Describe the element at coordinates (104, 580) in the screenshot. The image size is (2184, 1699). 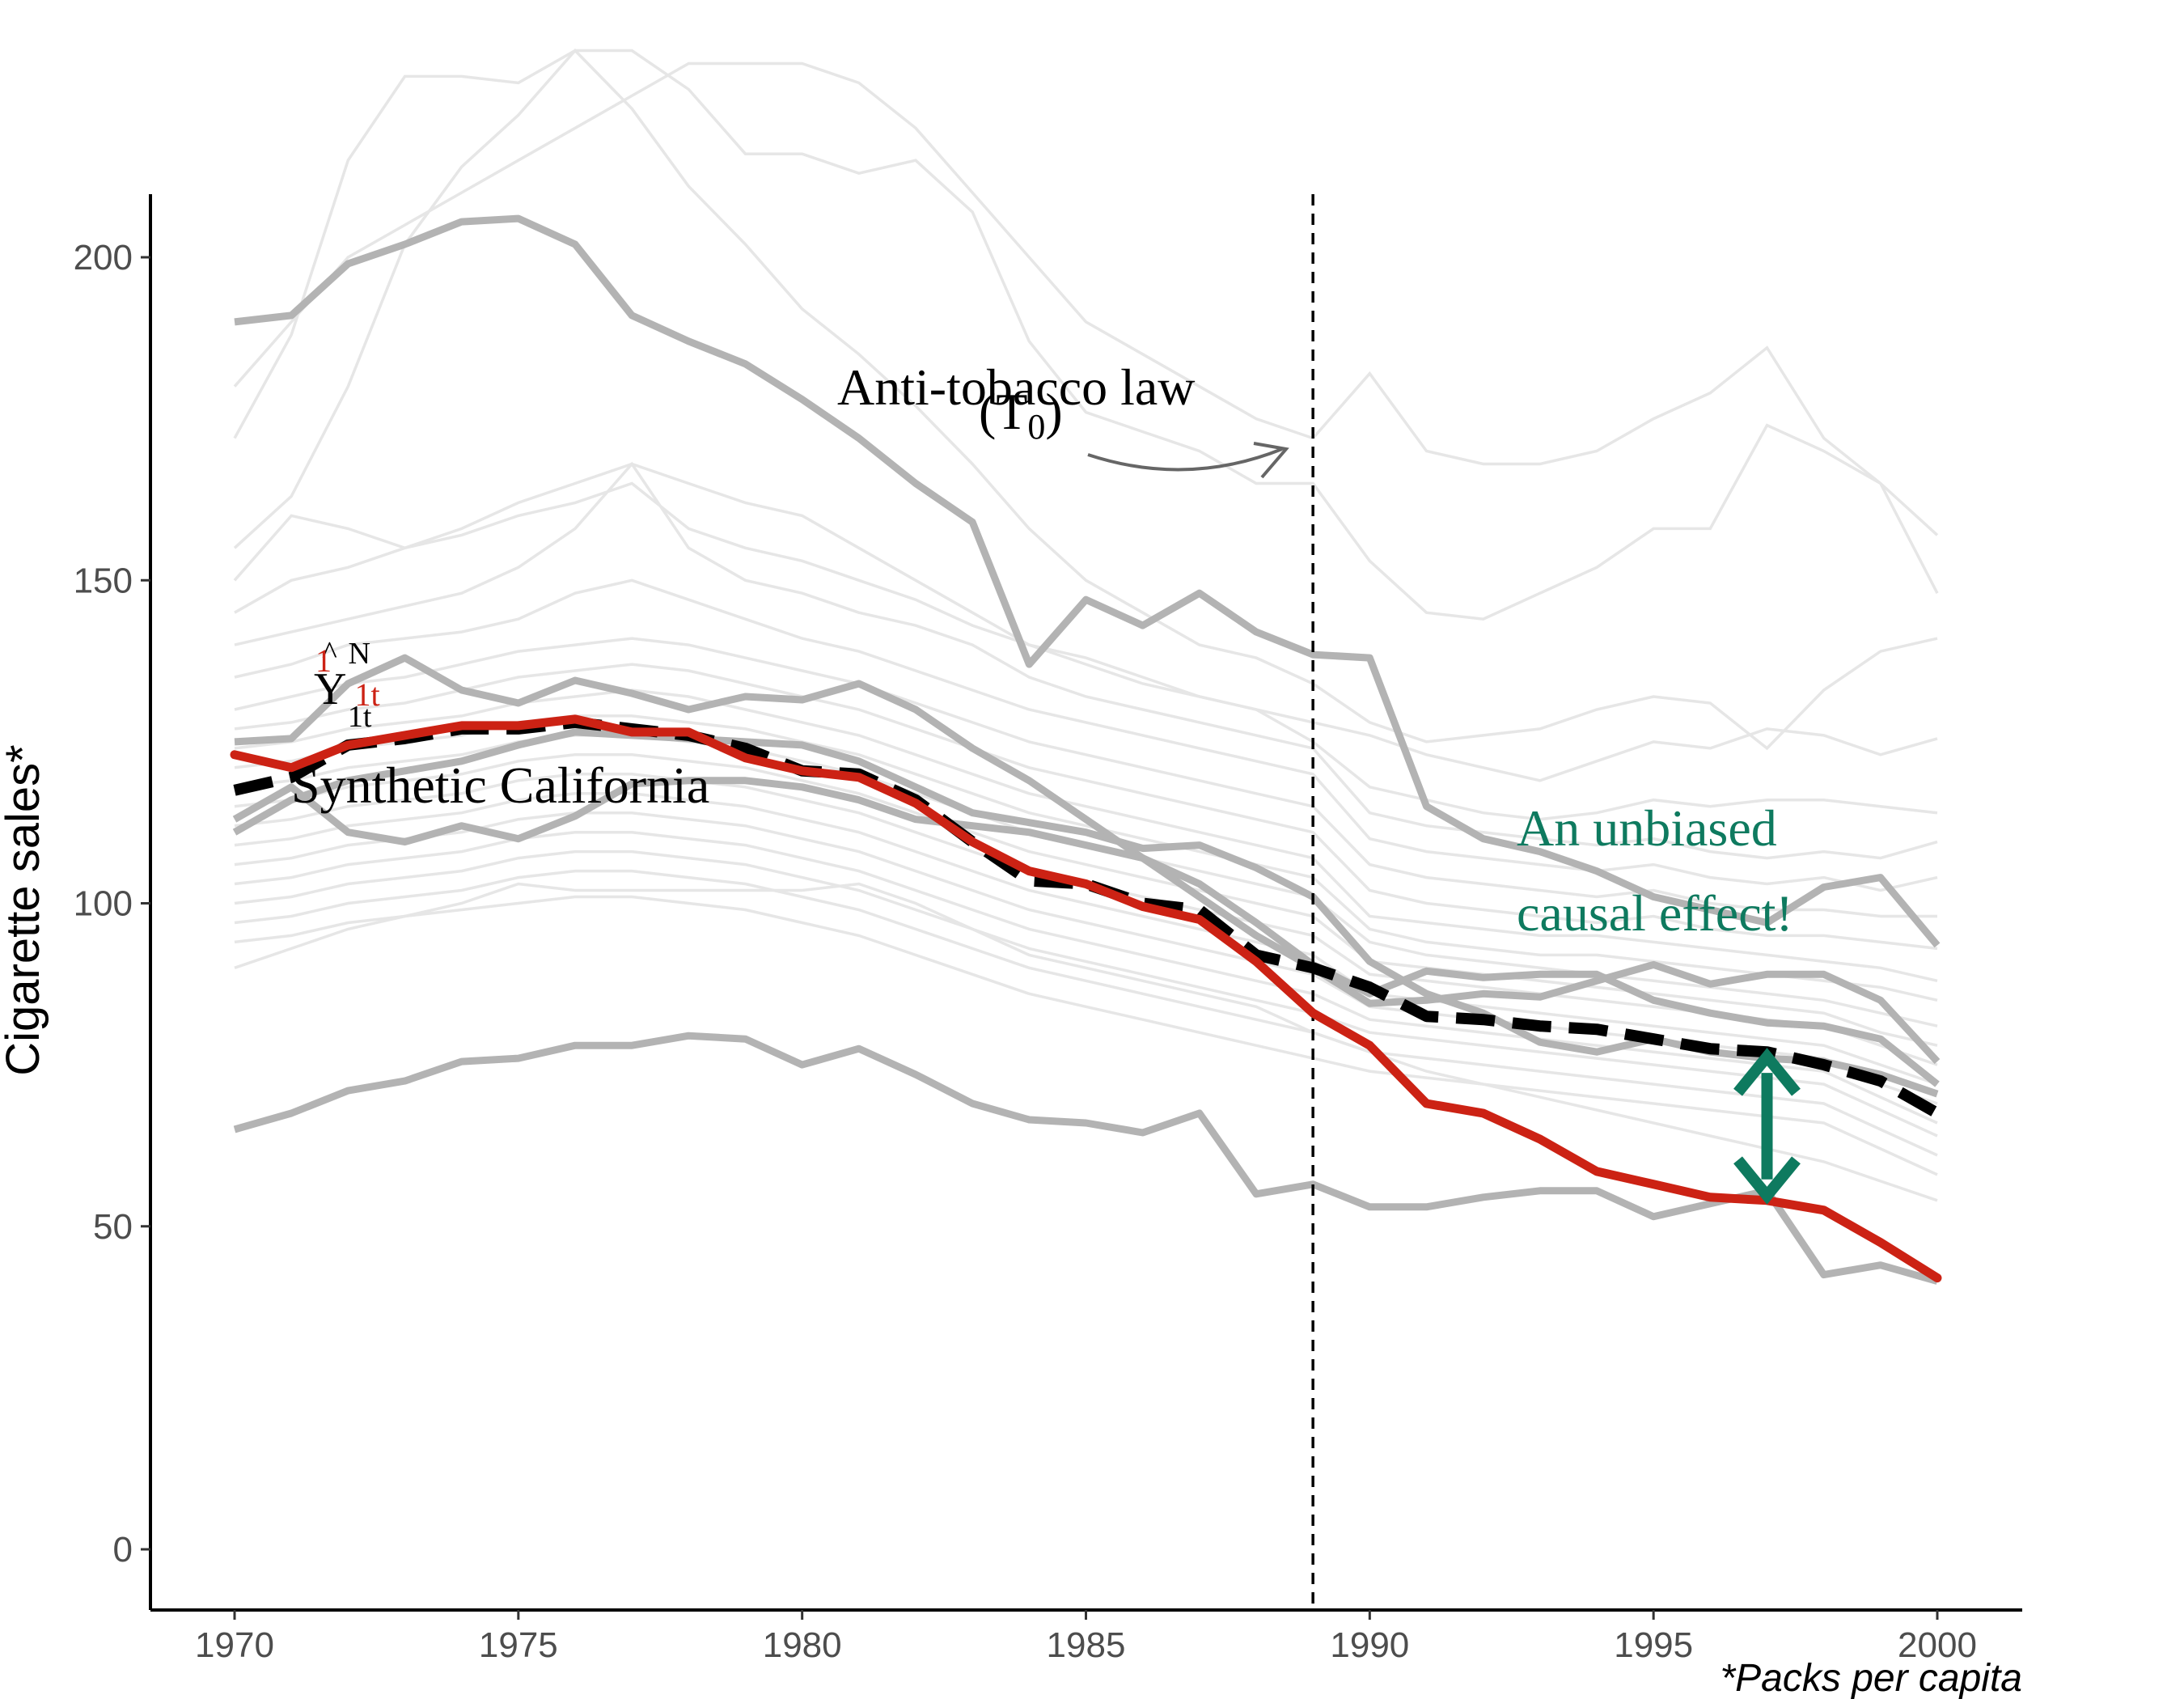
I see `y-tick-label: 150` at that location.